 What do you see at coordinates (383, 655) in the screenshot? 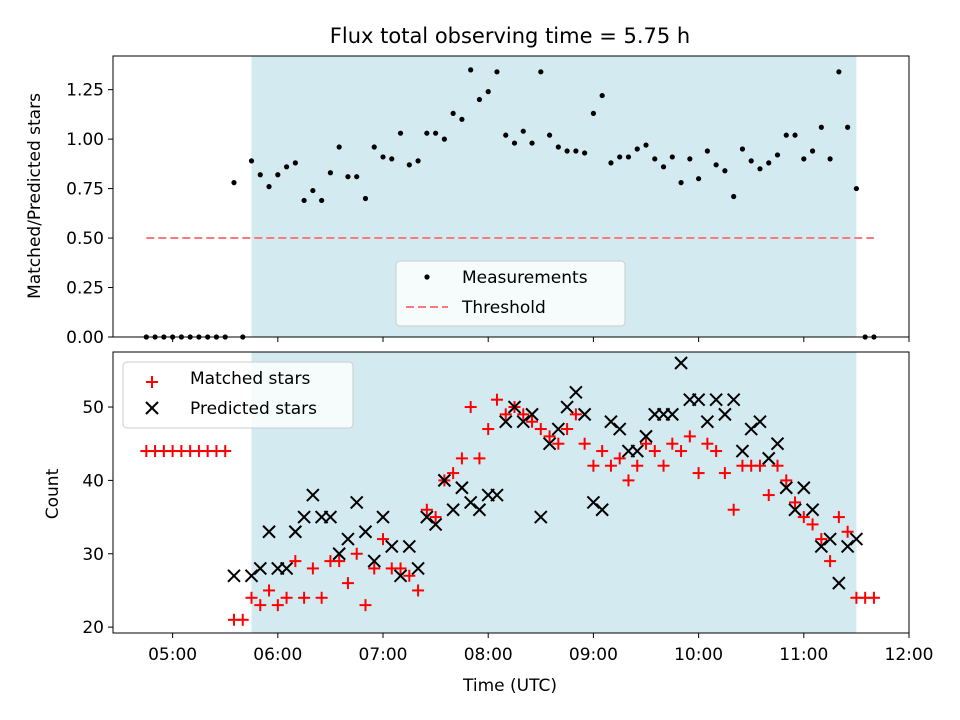
I see `bottom-x-tick-label: 07:00` at bounding box center [383, 655].